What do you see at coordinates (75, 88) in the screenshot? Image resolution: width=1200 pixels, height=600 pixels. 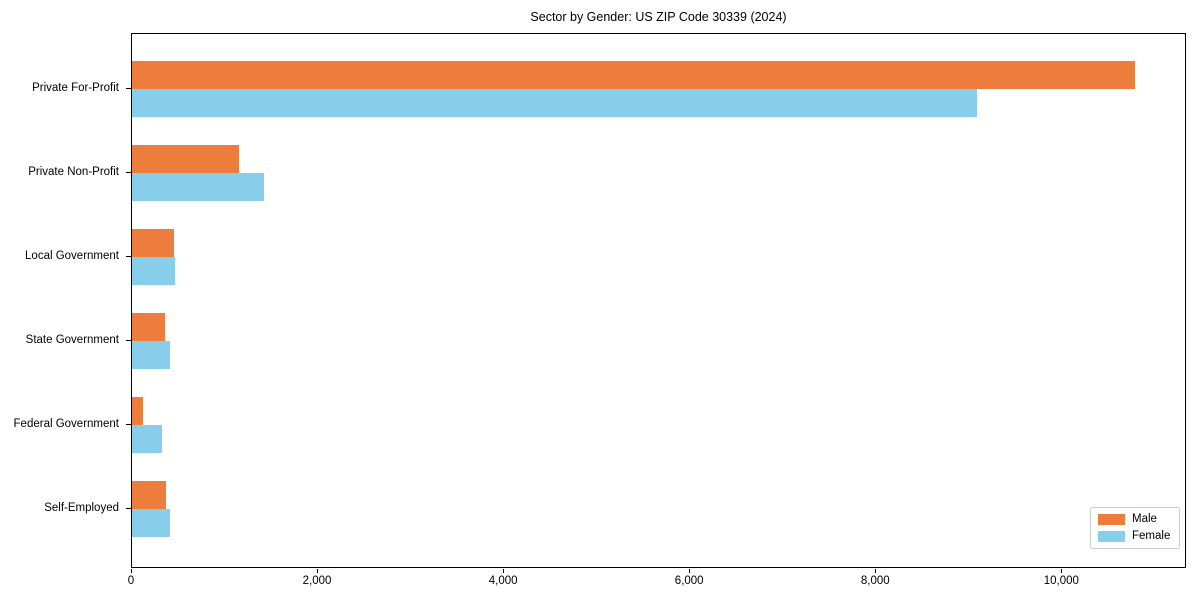 I see `y-axis-label: Private For-Profit` at bounding box center [75, 88].